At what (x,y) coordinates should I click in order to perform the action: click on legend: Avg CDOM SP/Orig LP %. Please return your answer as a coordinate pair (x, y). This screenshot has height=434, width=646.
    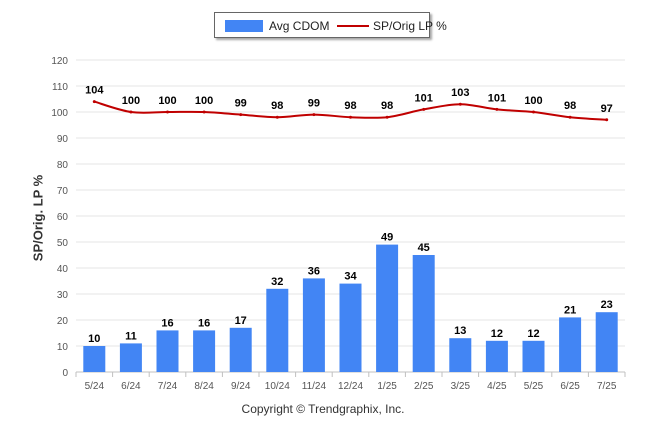
    Looking at the image, I should click on (330, 25).